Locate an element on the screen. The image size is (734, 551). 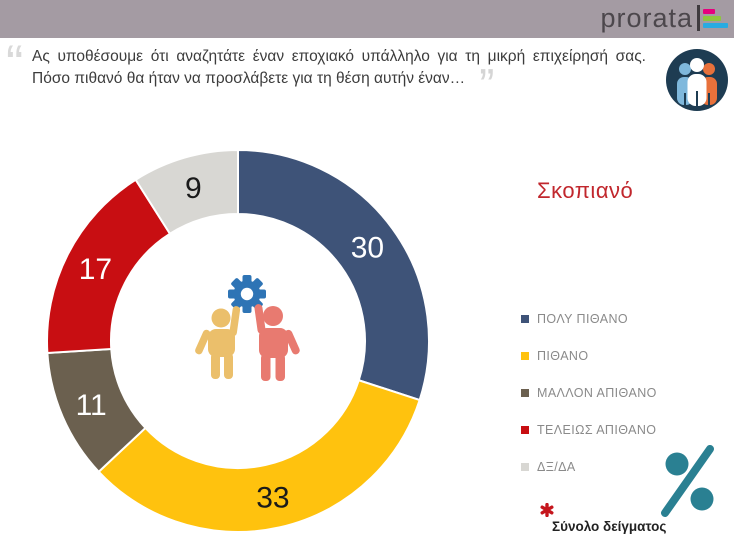
legend-label-0: ΠΟΛΥ ΠΙΘΑΝΟ is located at coordinates (583, 319).